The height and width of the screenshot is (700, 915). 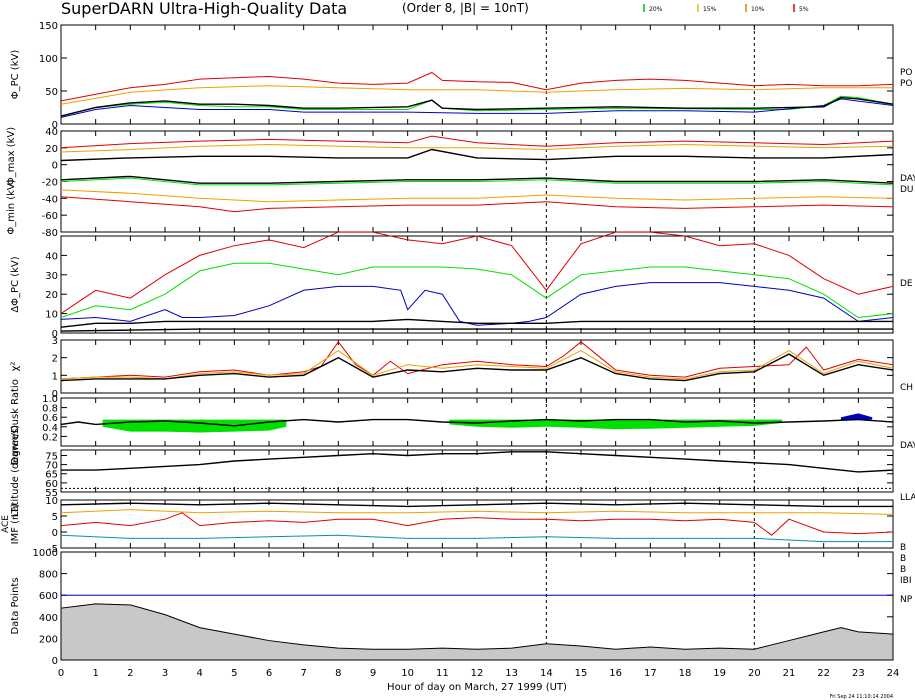 I want to click on ytick-label: -40, so click(x=50, y=199).